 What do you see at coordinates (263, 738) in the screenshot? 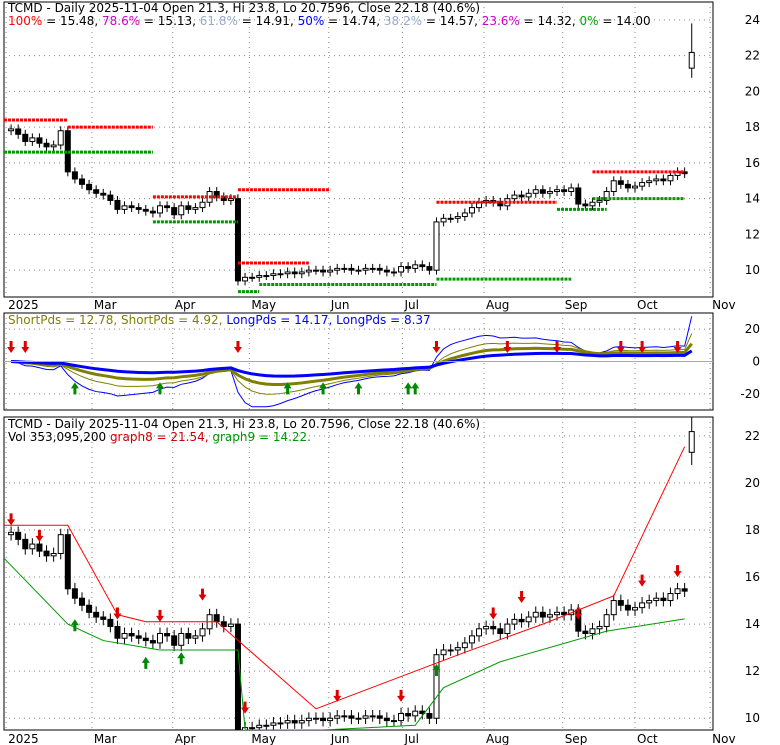
I see `x-tick-label: May` at bounding box center [263, 738].